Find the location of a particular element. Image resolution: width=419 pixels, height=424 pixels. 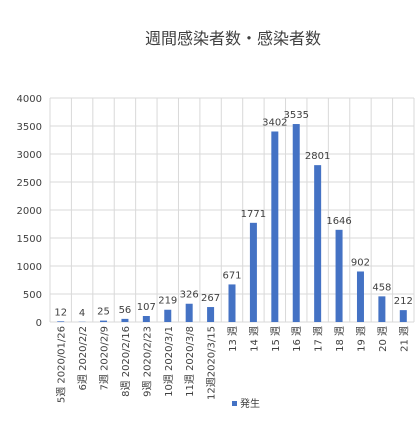

y-tick-label: 4000 is located at coordinates (29, 99).